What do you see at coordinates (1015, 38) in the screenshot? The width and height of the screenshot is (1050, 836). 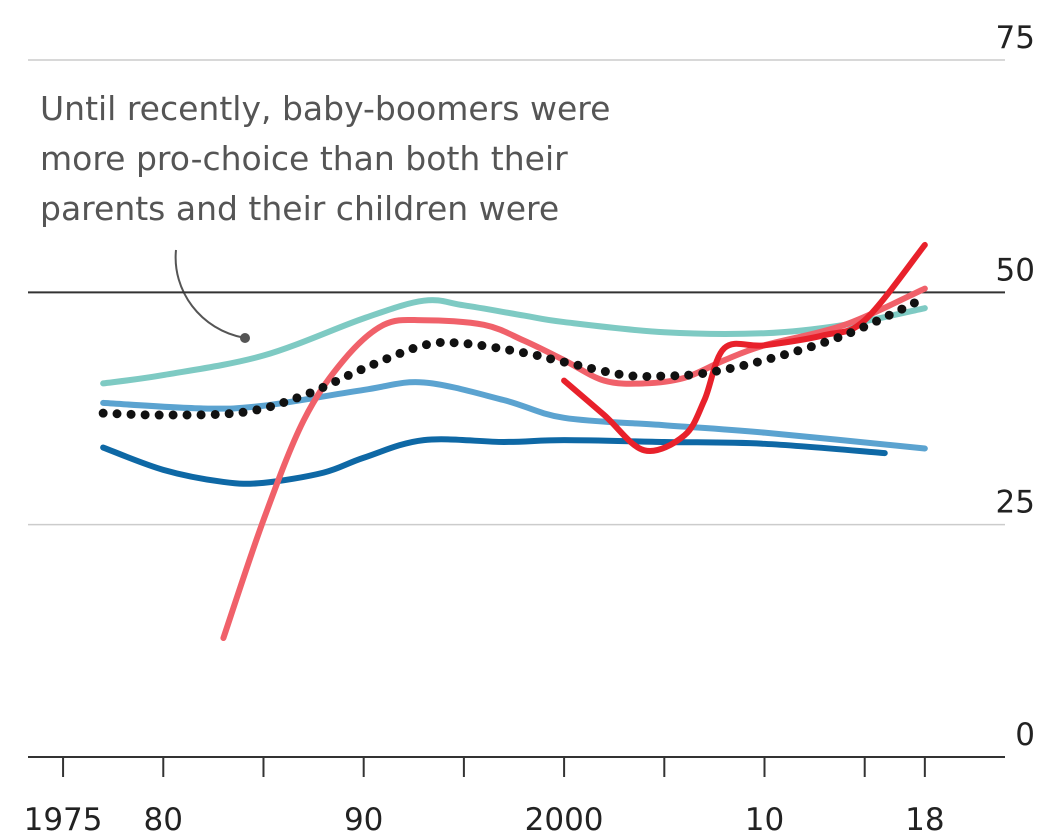 I see `y-tick-label: 75` at bounding box center [1015, 38].